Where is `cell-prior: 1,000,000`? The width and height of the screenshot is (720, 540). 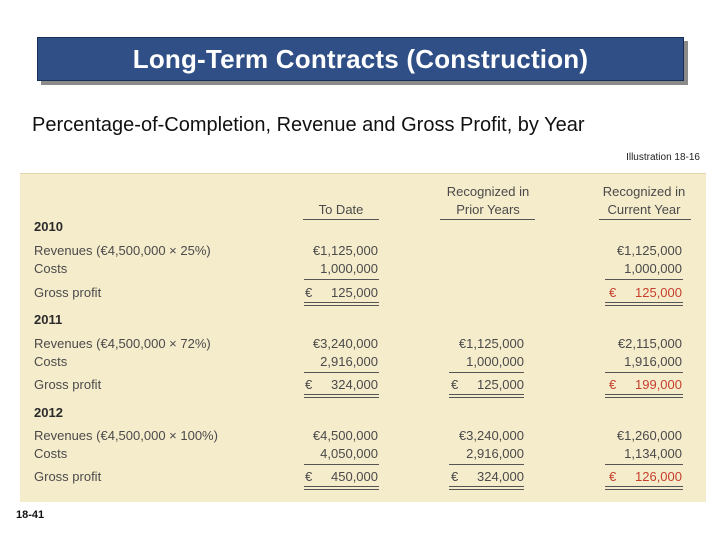
cell-prior: 1,000,000 is located at coordinates (495, 361).